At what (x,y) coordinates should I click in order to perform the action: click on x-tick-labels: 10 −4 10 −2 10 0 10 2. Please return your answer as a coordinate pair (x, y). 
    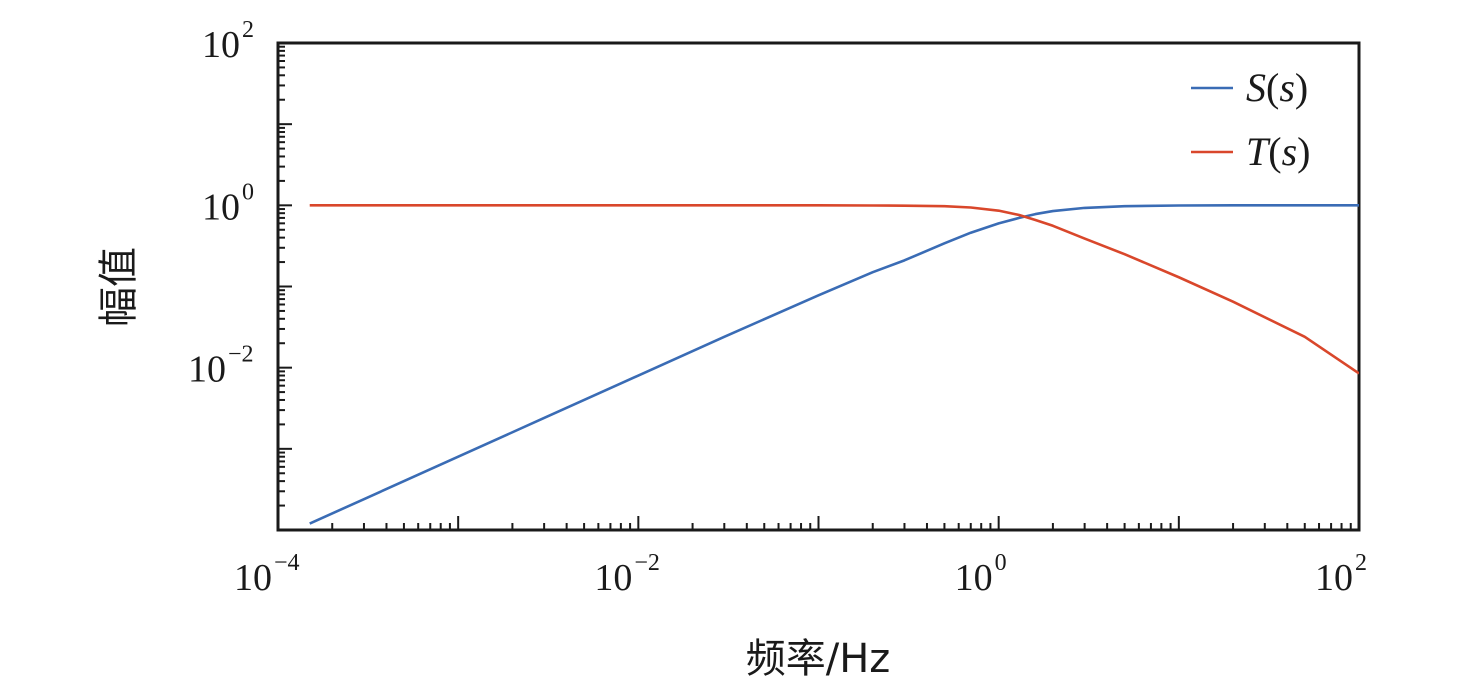
    Looking at the image, I should click on (800, 574).